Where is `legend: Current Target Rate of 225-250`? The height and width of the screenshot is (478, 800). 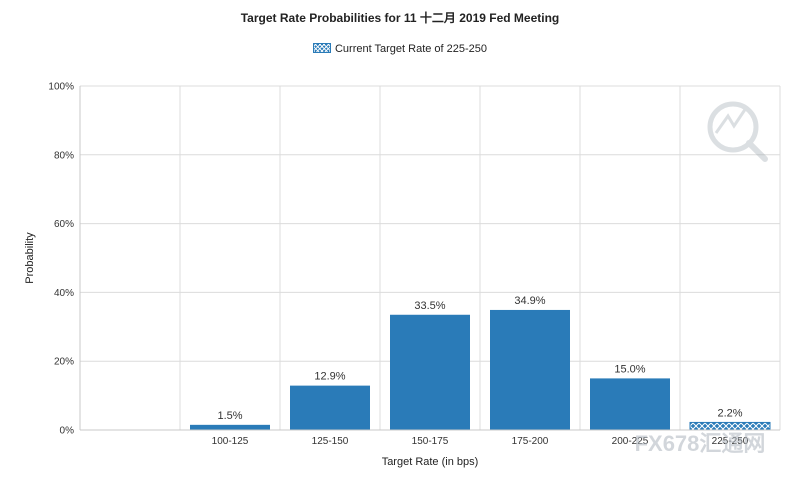 legend: Current Target Rate of 225-250 is located at coordinates (400, 49).